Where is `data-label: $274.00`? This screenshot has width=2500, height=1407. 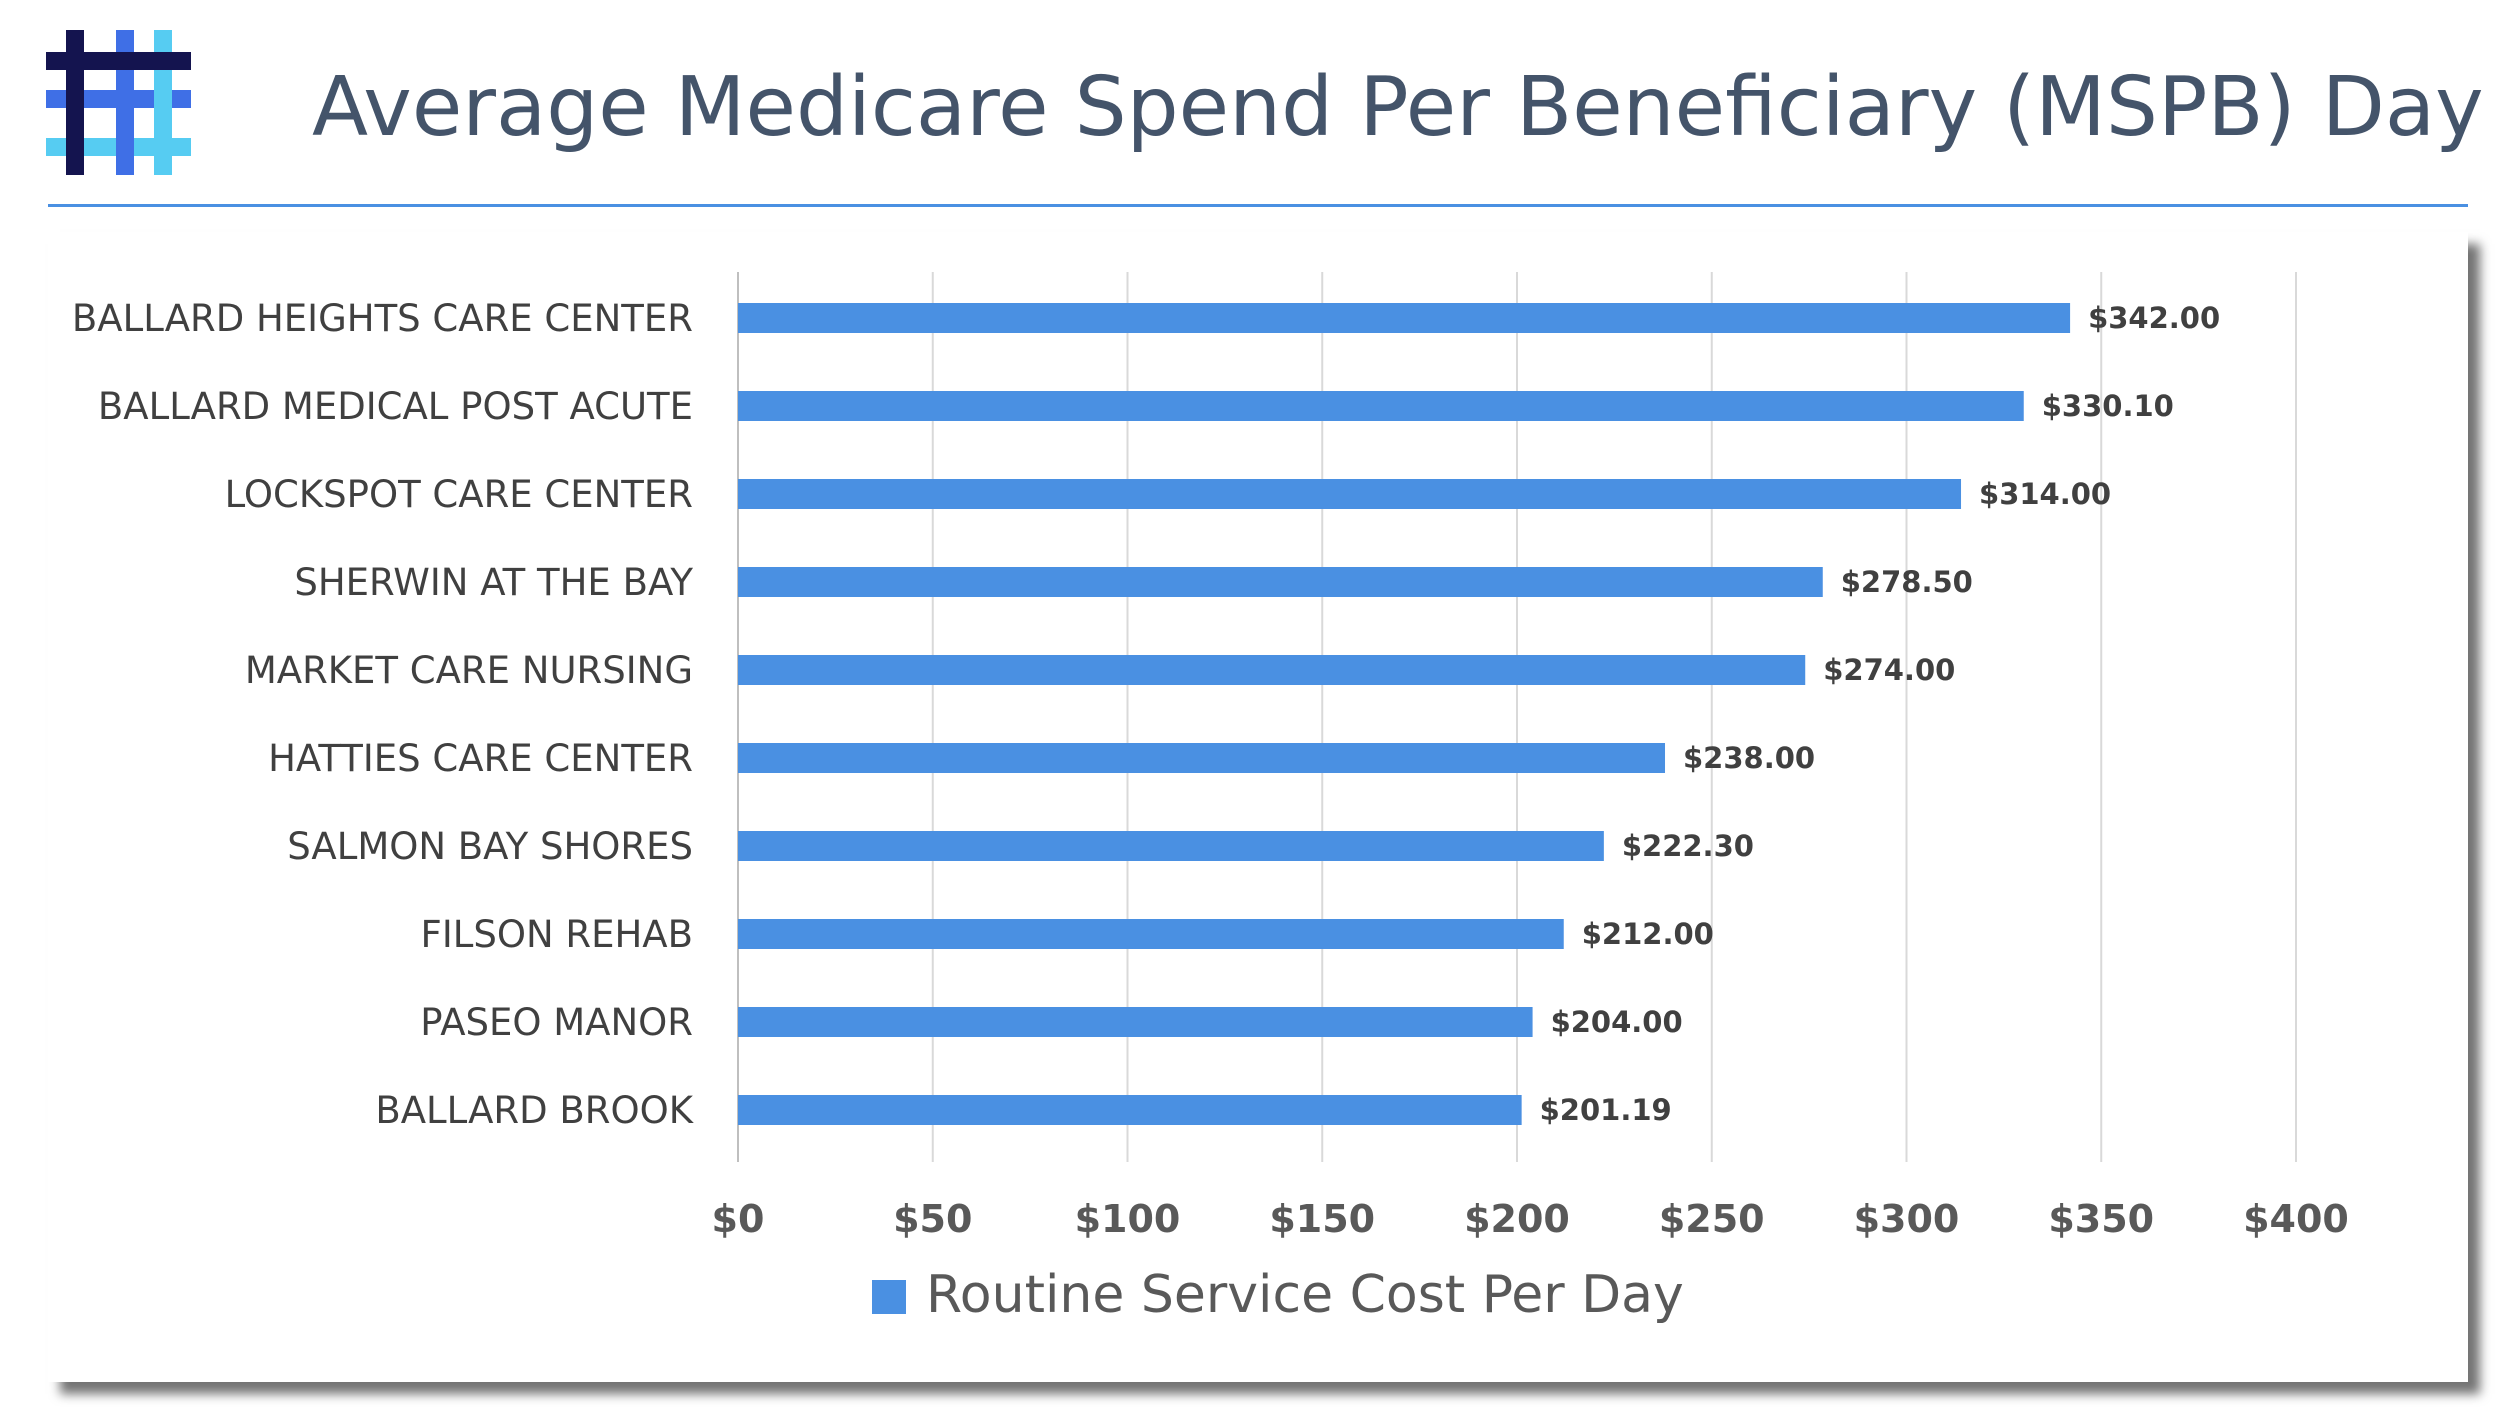 data-label: $274.00 is located at coordinates (1889, 670).